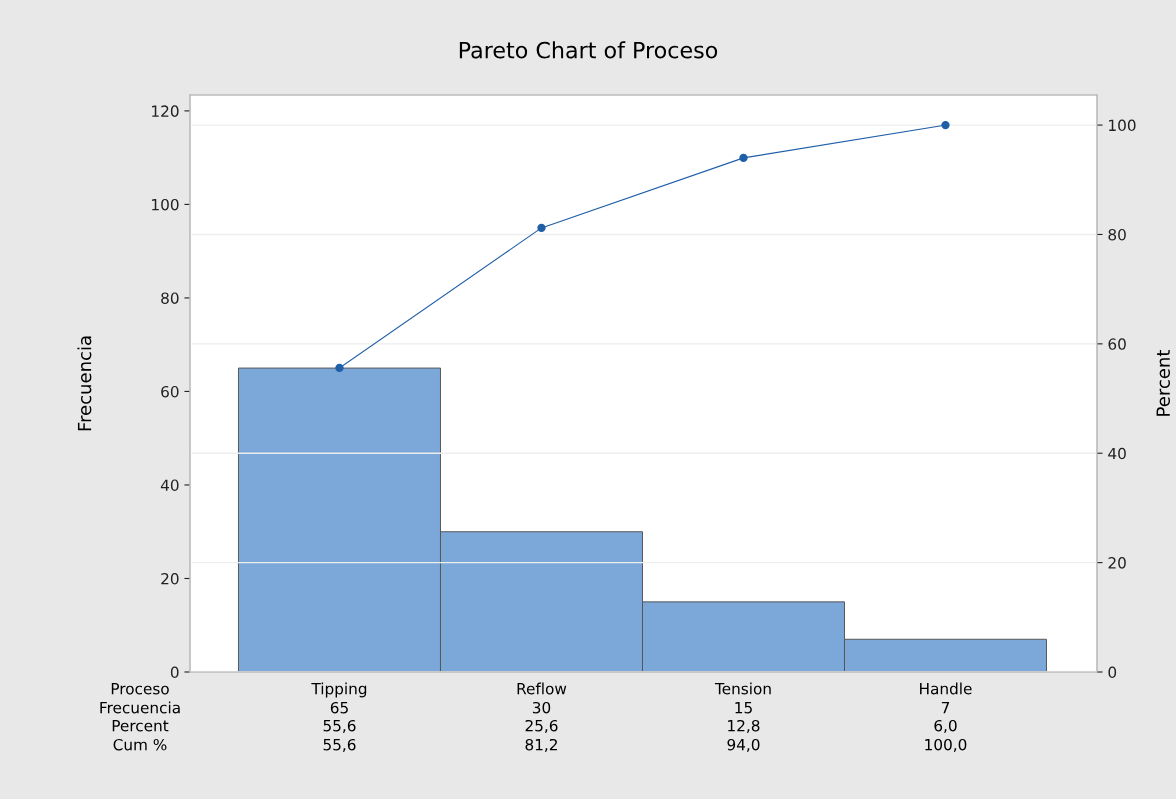 The image size is (1176, 799). I want to click on text: 6,0, so click(945, 726).